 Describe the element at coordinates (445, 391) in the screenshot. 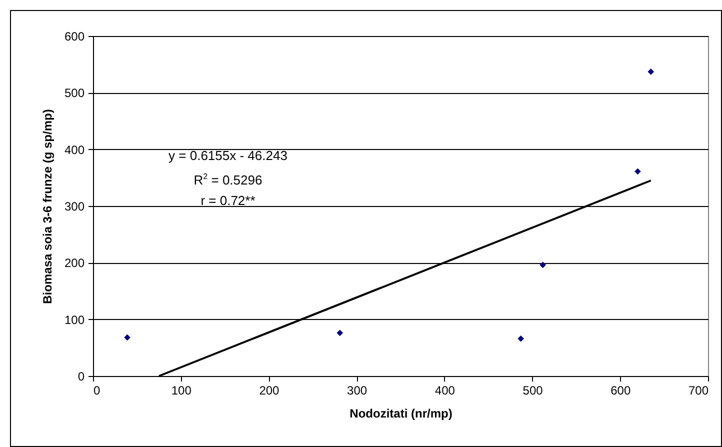

I see `x-tick-label: 400` at that location.